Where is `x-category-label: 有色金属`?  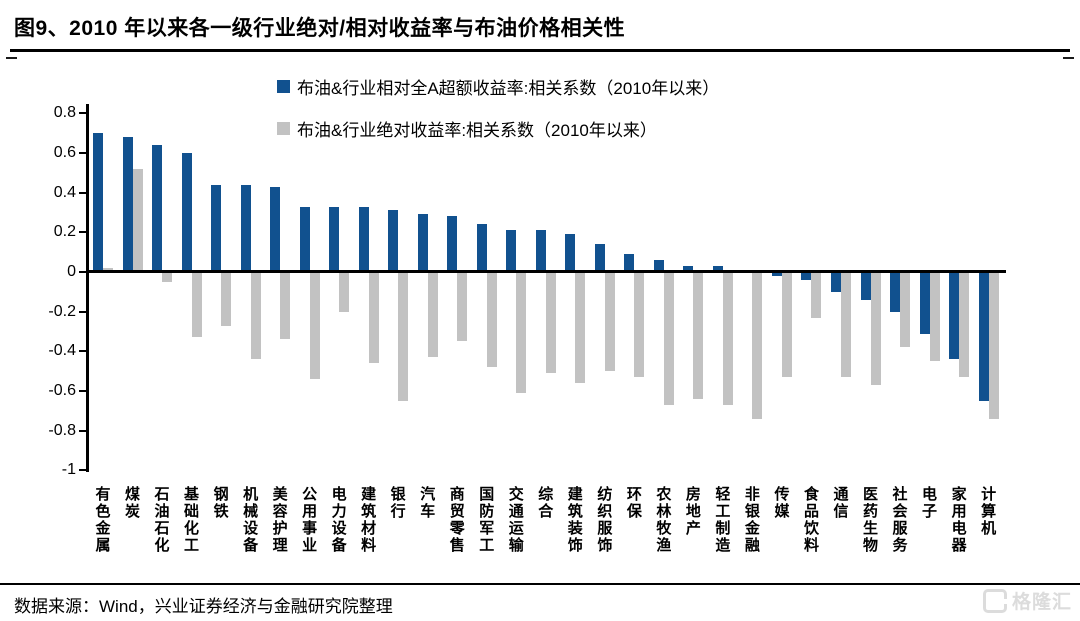
x-category-label: 有色金属 is located at coordinates (103, 520).